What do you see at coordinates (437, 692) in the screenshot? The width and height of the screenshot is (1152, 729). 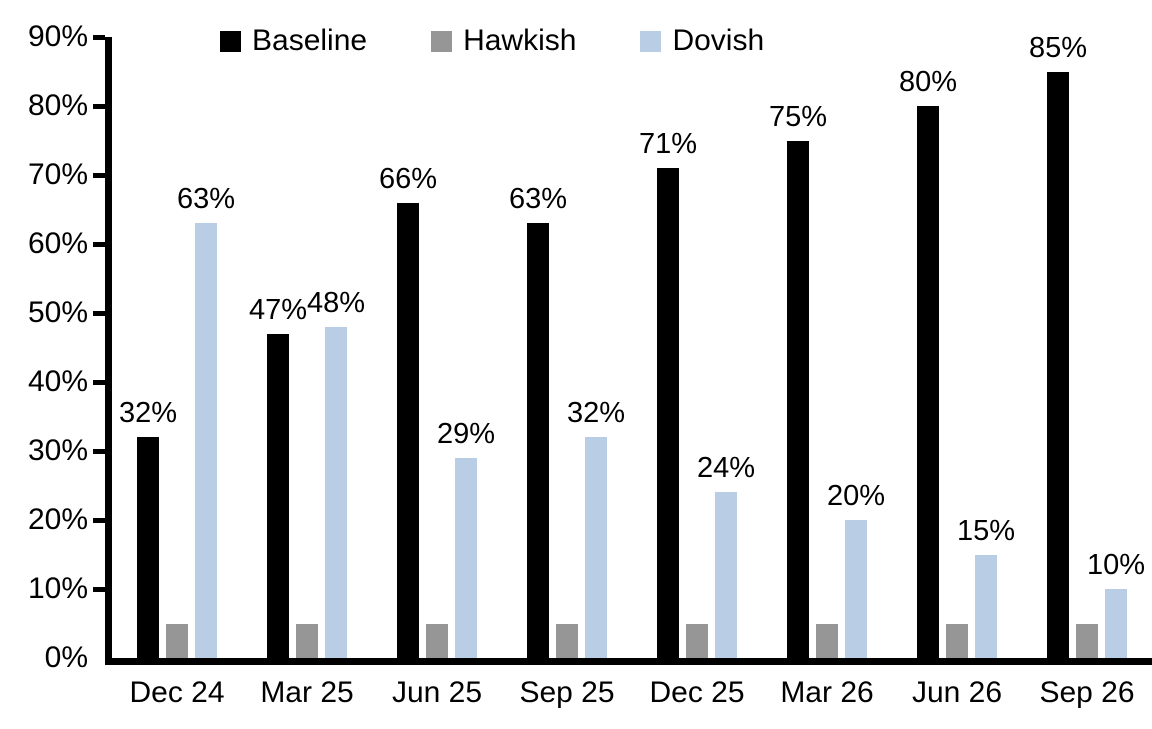 I see `x-tick-label-jun-25: Jun 25` at bounding box center [437, 692].